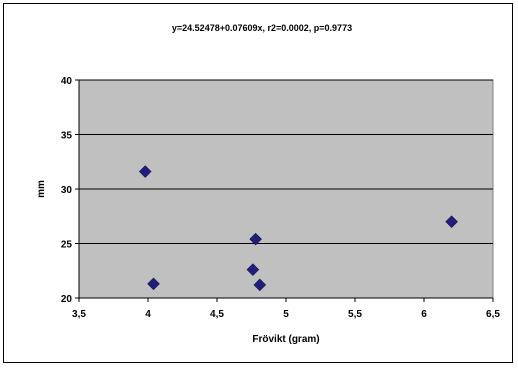 This screenshot has height=368, width=518. What do you see at coordinates (148, 314) in the screenshot?
I see `x-tick-label-1: 4` at bounding box center [148, 314].